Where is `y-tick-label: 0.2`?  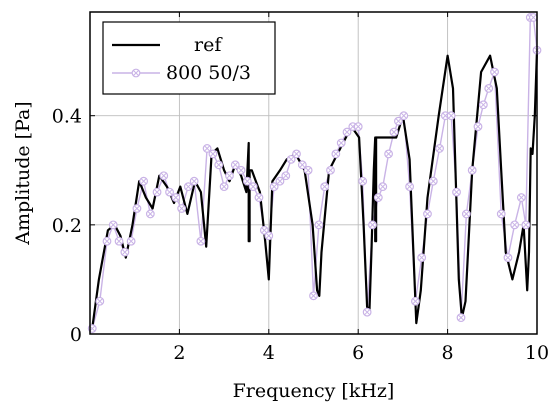
y-tick-label: 0.2 is located at coordinates (67, 226).